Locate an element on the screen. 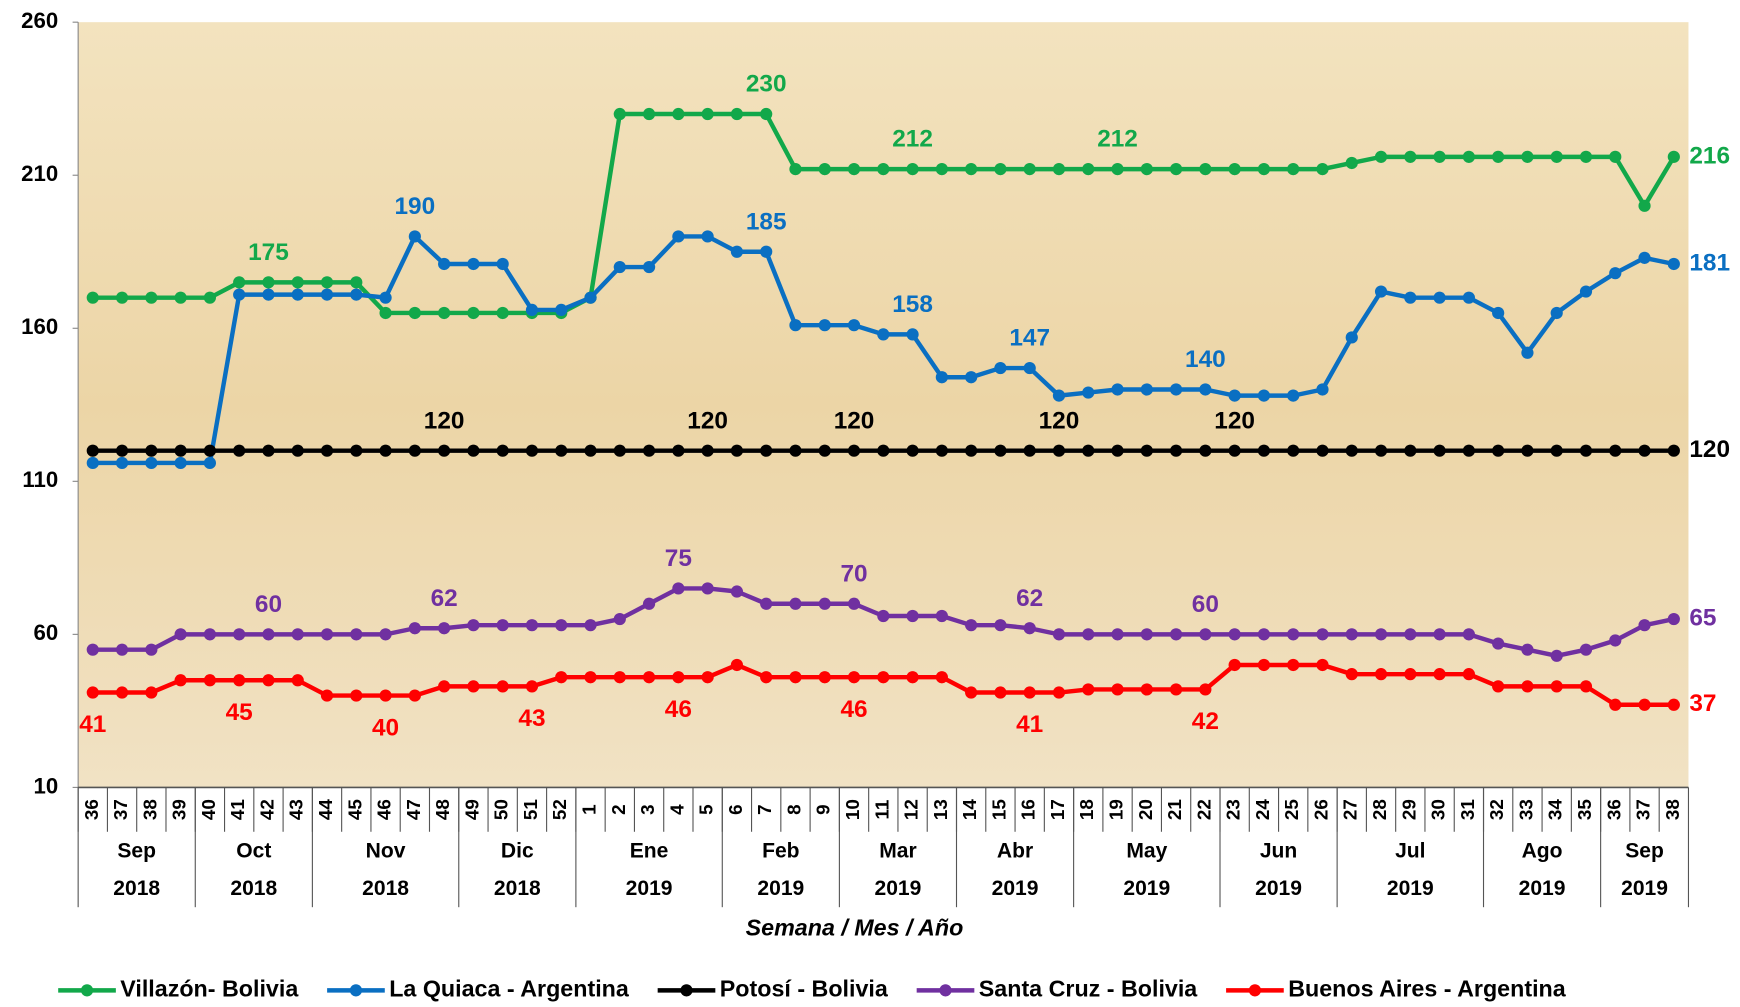 This screenshot has width=1740, height=1007. x-tick-label: 14 is located at coordinates (969, 809).